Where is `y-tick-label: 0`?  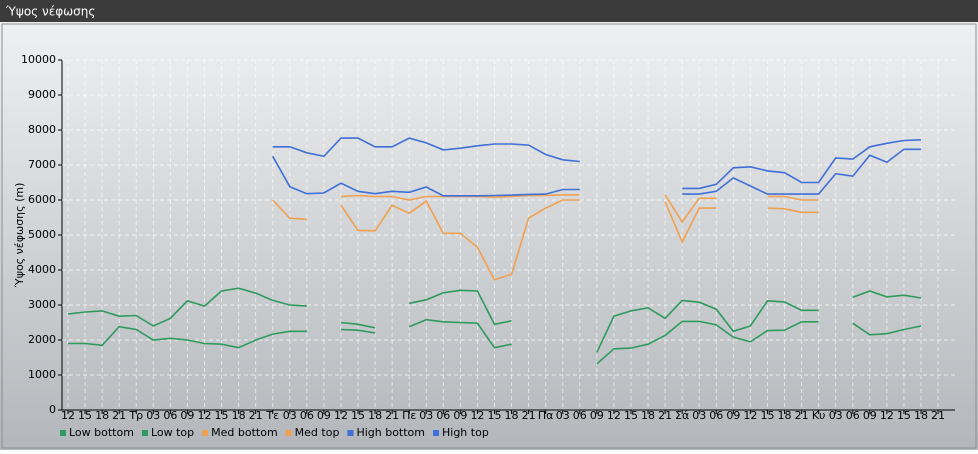 y-tick-label: 0 is located at coordinates (52, 409).